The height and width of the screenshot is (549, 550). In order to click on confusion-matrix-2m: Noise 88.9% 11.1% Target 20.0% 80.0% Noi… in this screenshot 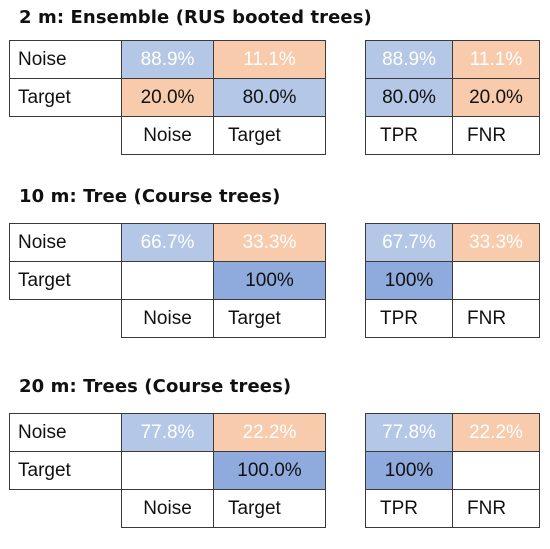, I will do `click(167, 97)`.